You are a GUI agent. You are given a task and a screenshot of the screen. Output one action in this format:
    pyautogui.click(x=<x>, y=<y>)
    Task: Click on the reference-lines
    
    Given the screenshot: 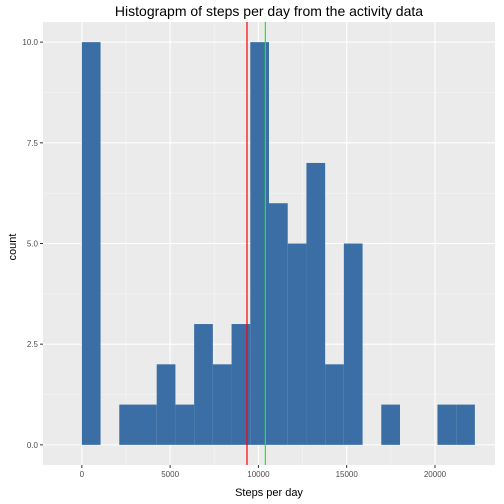 What is the action you would take?
    pyautogui.click(x=256, y=243)
    